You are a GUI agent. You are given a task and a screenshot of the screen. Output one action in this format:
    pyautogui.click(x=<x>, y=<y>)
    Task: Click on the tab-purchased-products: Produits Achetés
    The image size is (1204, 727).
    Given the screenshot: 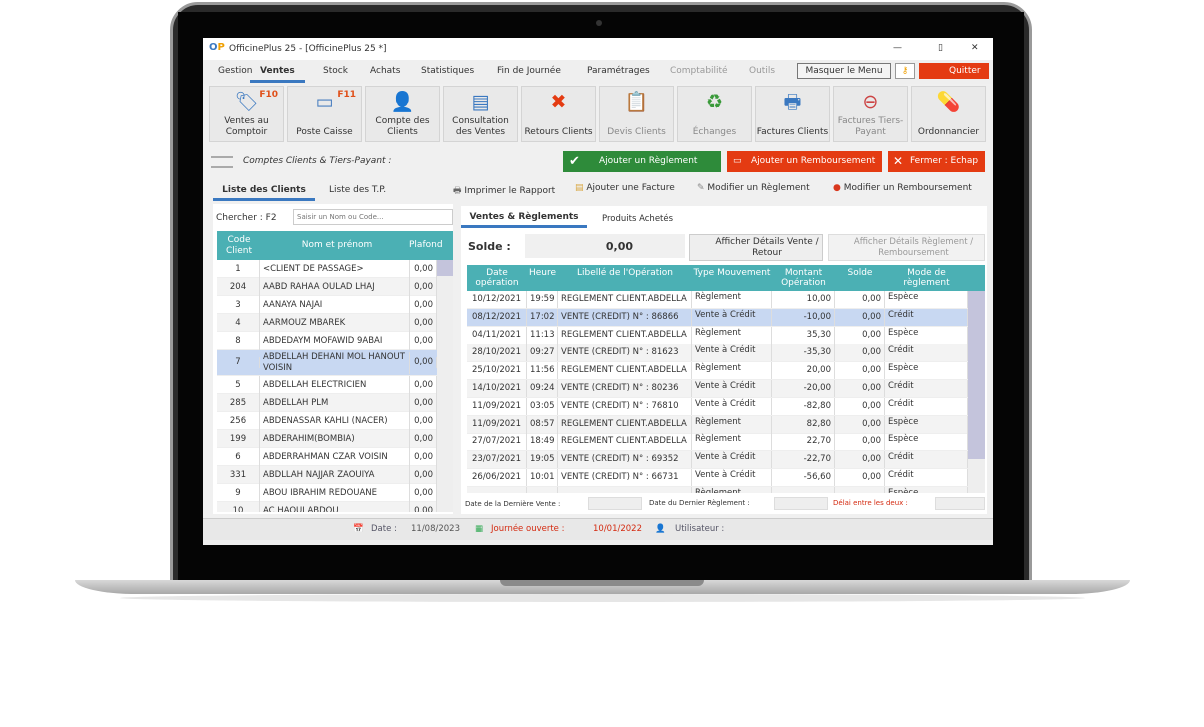 What is the action you would take?
    pyautogui.click(x=638, y=219)
    